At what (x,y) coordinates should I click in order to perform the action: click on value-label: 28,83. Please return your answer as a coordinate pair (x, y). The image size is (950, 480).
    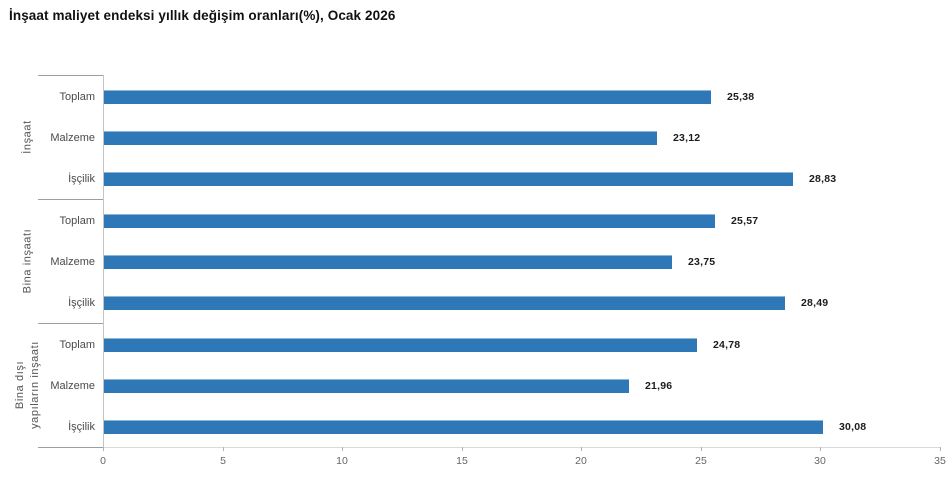
    Looking at the image, I should click on (823, 179).